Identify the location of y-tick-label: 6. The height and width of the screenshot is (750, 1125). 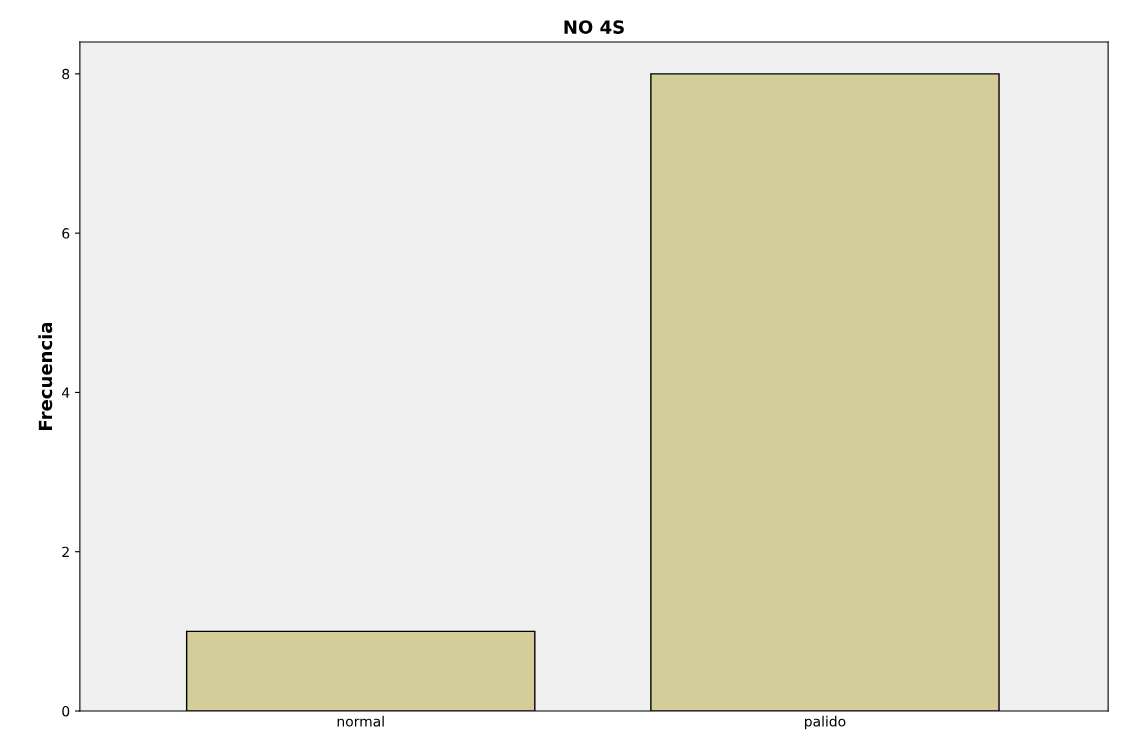
(66, 233).